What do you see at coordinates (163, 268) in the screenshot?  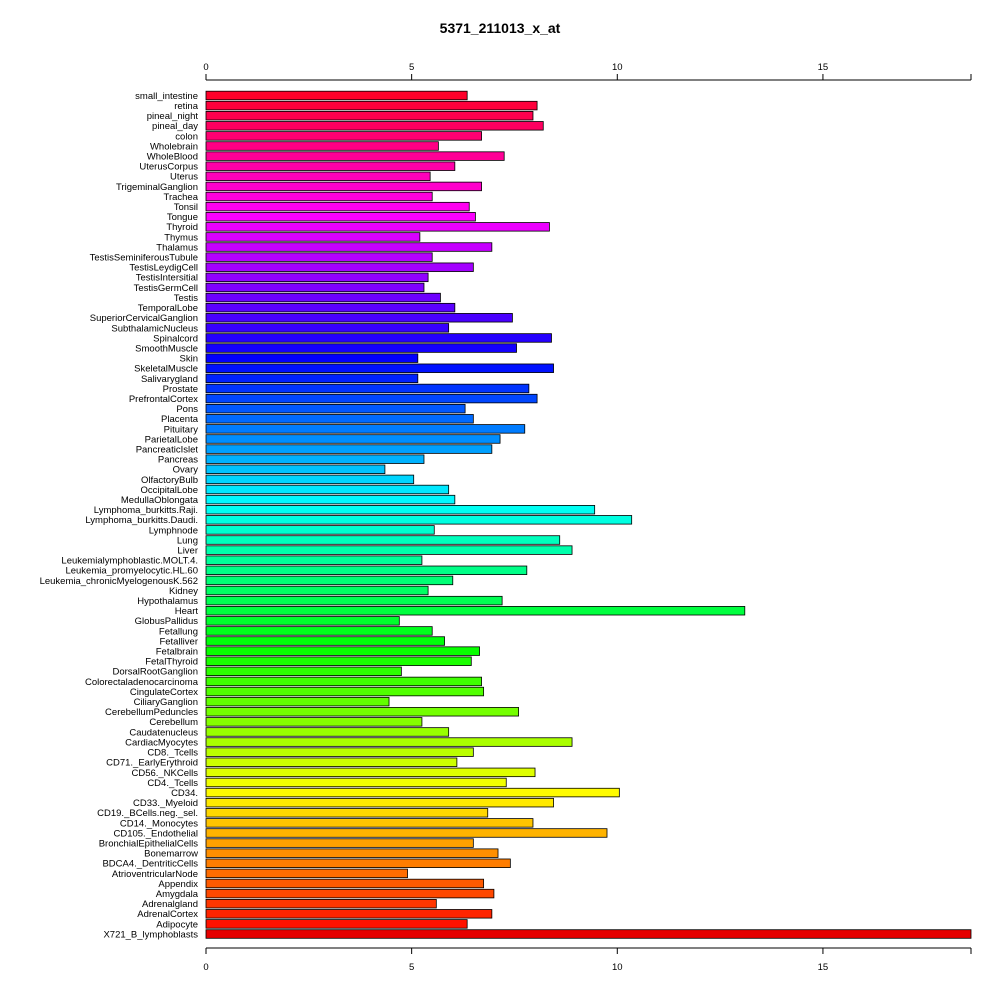 I see `category-label: TestisLeydigCell` at bounding box center [163, 268].